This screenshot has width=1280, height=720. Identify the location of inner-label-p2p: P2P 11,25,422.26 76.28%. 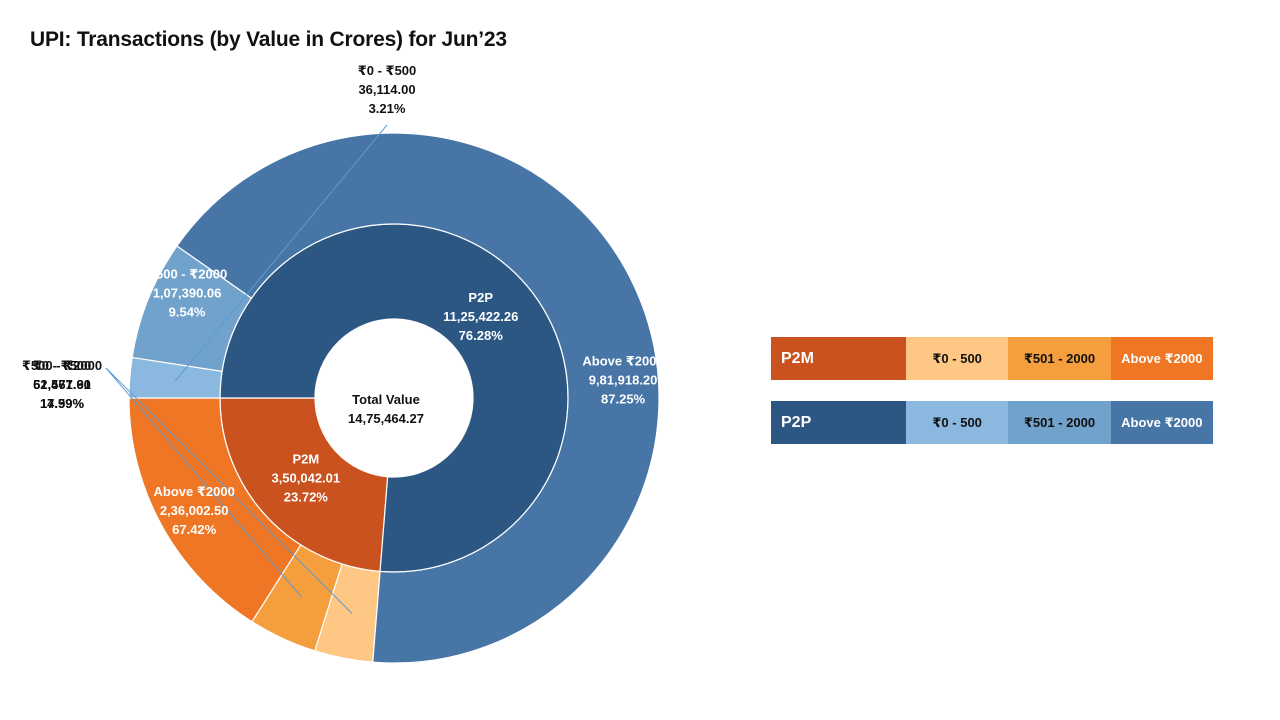
(480, 316).